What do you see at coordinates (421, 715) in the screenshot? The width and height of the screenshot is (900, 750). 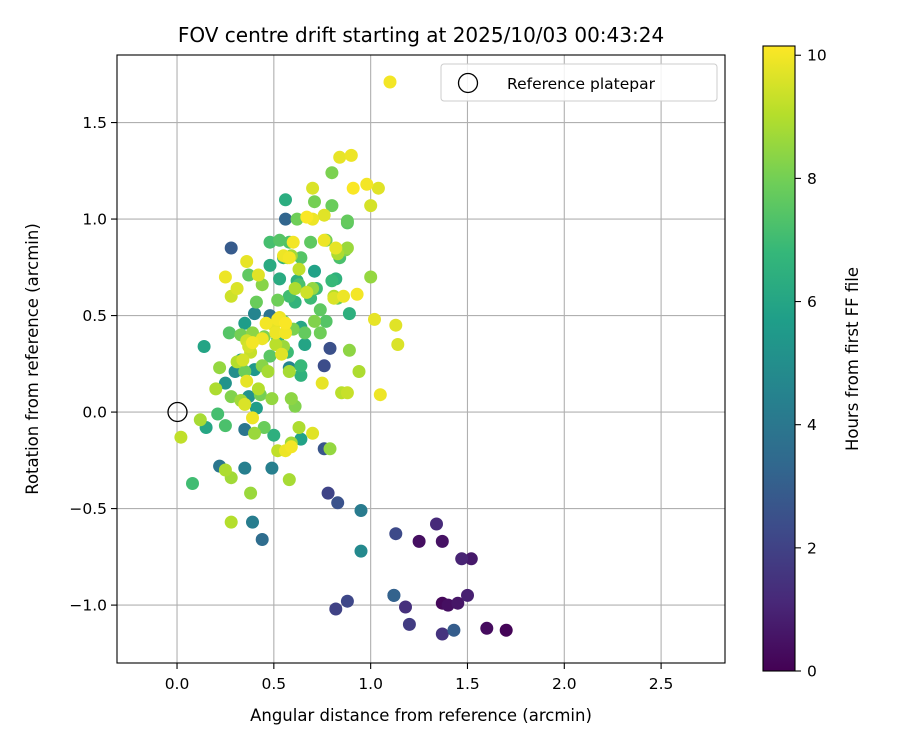 I see `x-axis-label: Angular distance from reference (arcmin)` at bounding box center [421, 715].